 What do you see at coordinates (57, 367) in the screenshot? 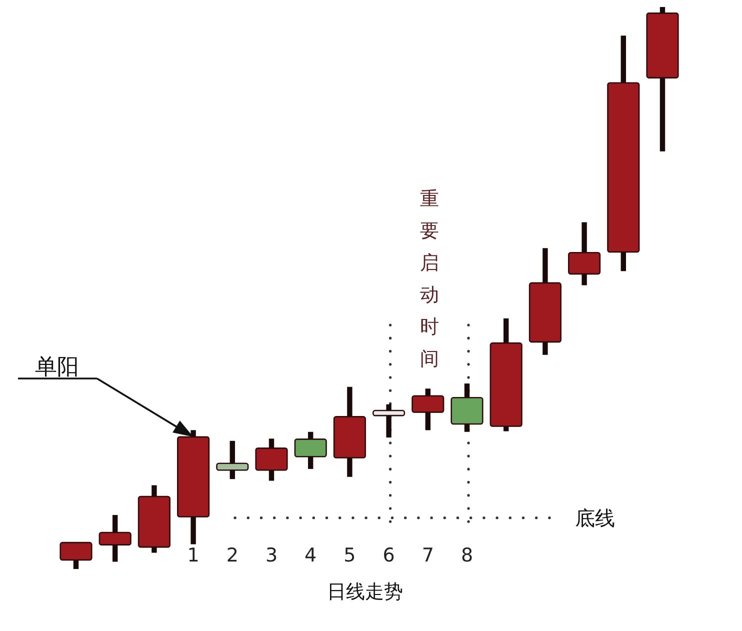
I see `annotation: 单阳` at bounding box center [57, 367].